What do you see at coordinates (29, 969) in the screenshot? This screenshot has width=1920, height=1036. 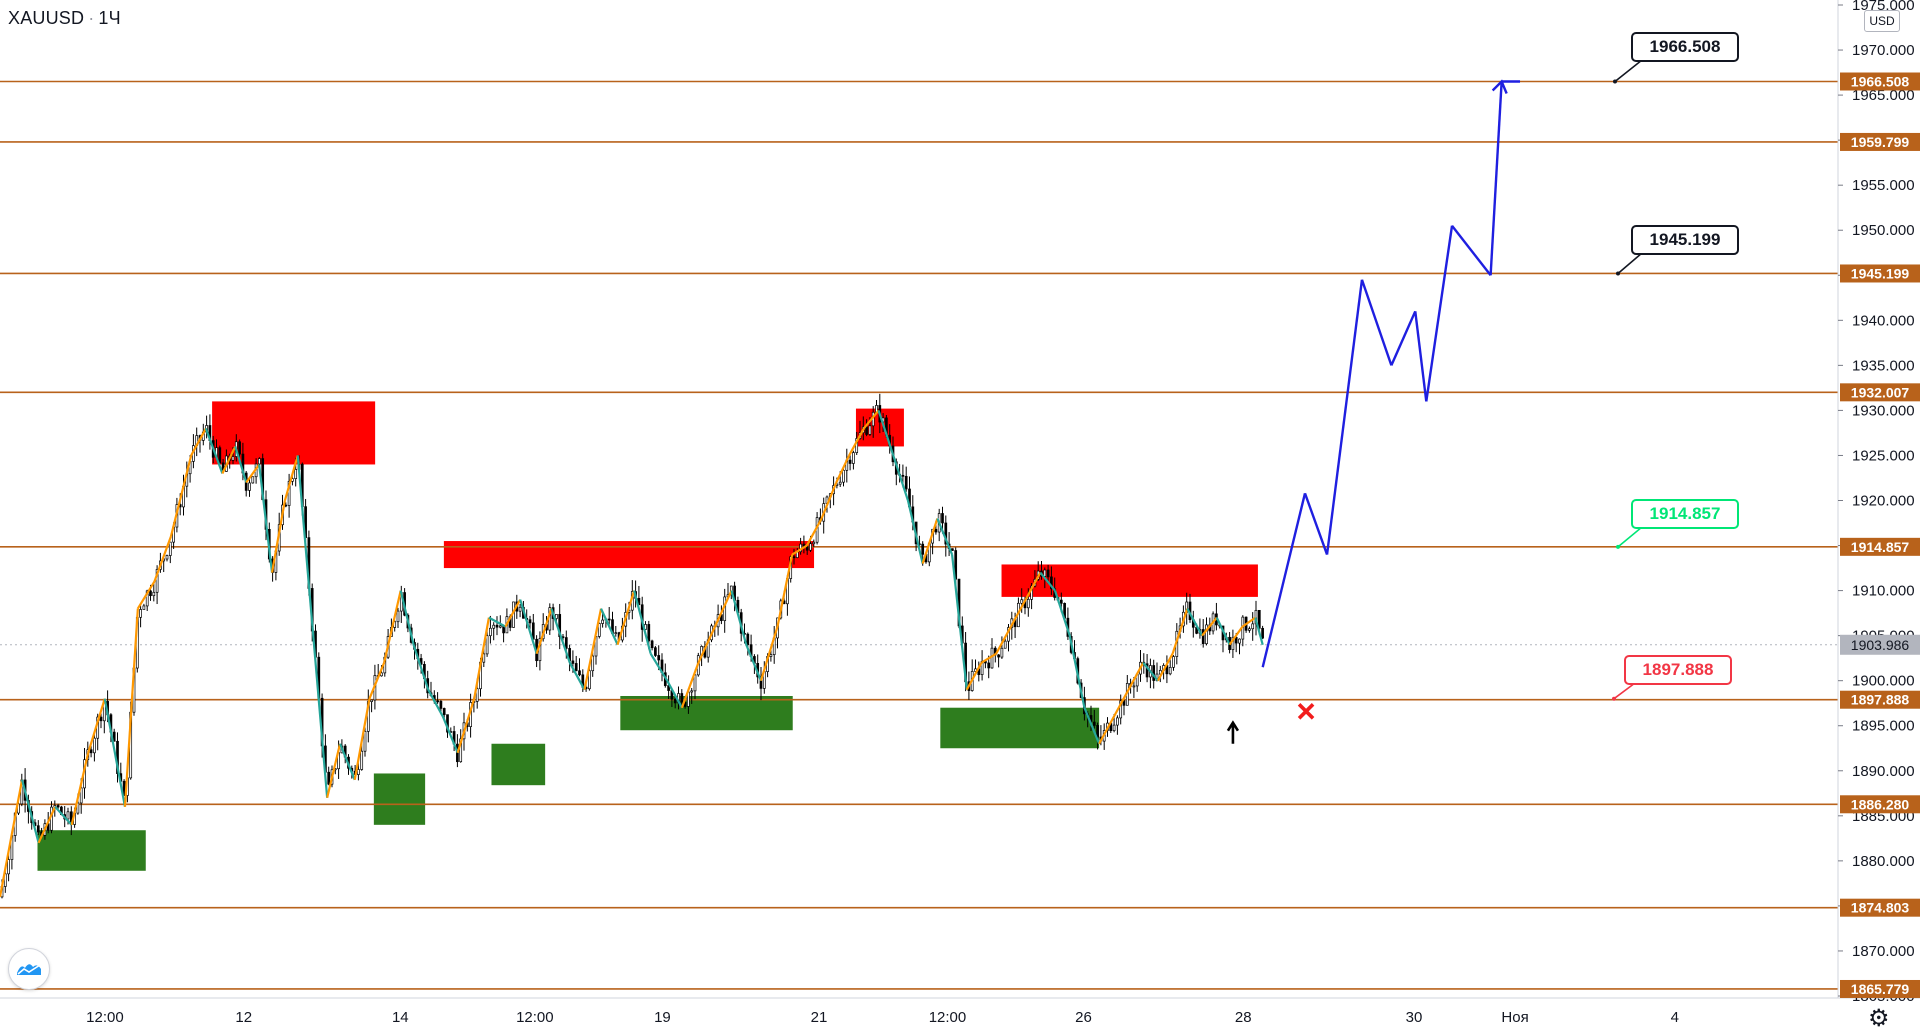 I see `tradingview-logo-icon` at bounding box center [29, 969].